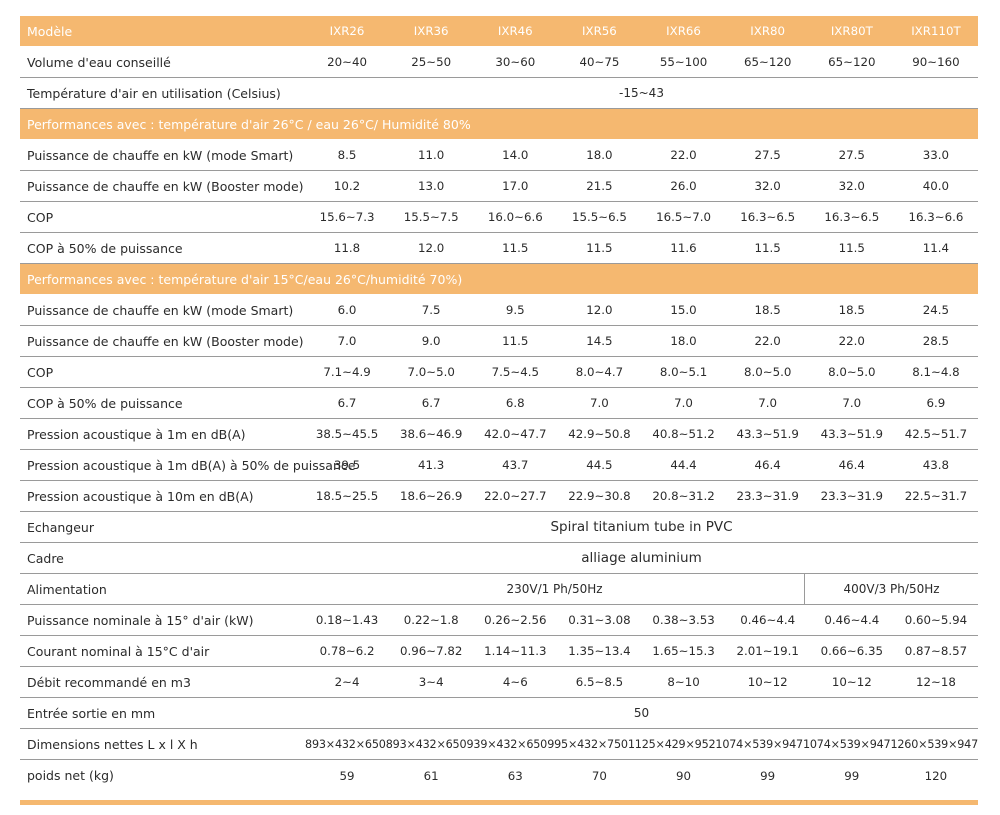 Image resolution: width=1000 pixels, height=815 pixels. Describe the element at coordinates (136, 434) in the screenshot. I see `row-label: Pression acoustique à 1m en dB(A)` at that location.